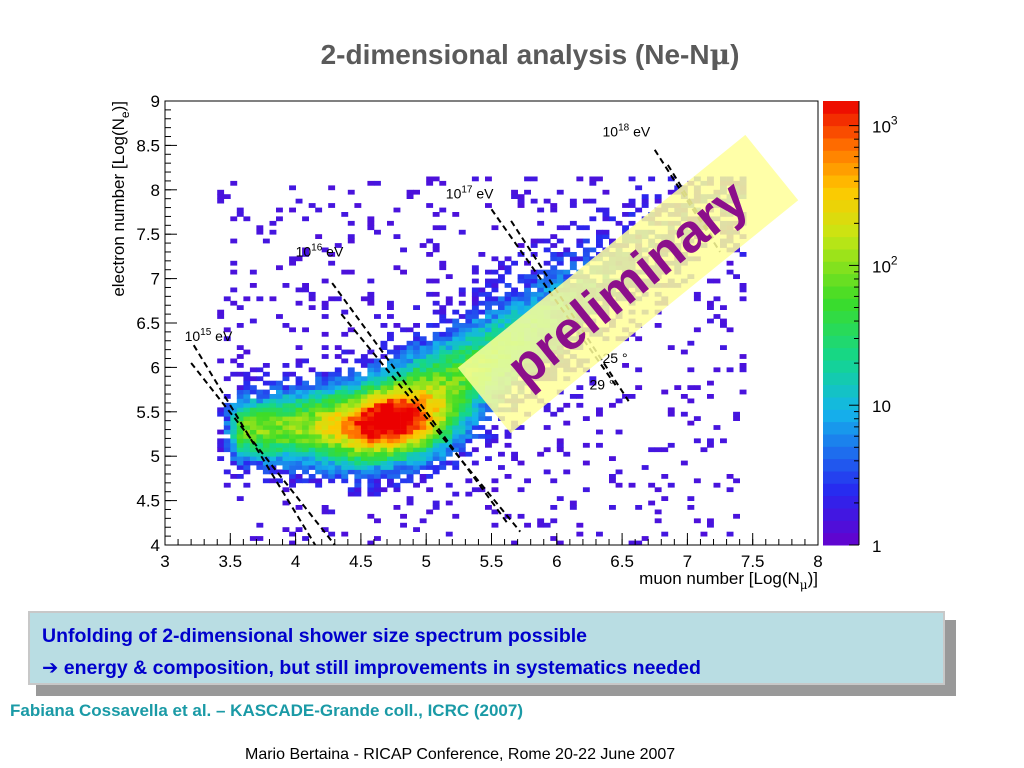 Image resolution: width=1024 pixels, height=768 pixels. I want to click on x-tick-label: 4.5, so click(361, 561).